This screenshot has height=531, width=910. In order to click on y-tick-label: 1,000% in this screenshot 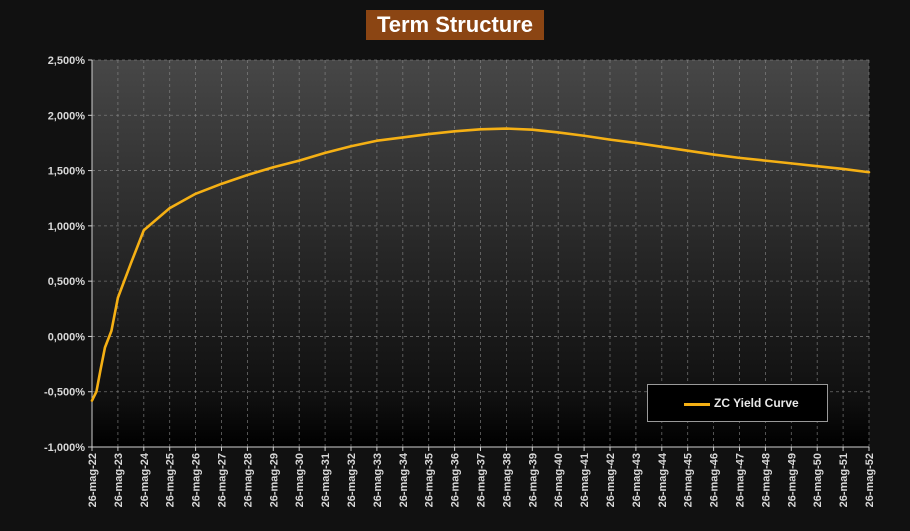, I will do `click(67, 227)`.